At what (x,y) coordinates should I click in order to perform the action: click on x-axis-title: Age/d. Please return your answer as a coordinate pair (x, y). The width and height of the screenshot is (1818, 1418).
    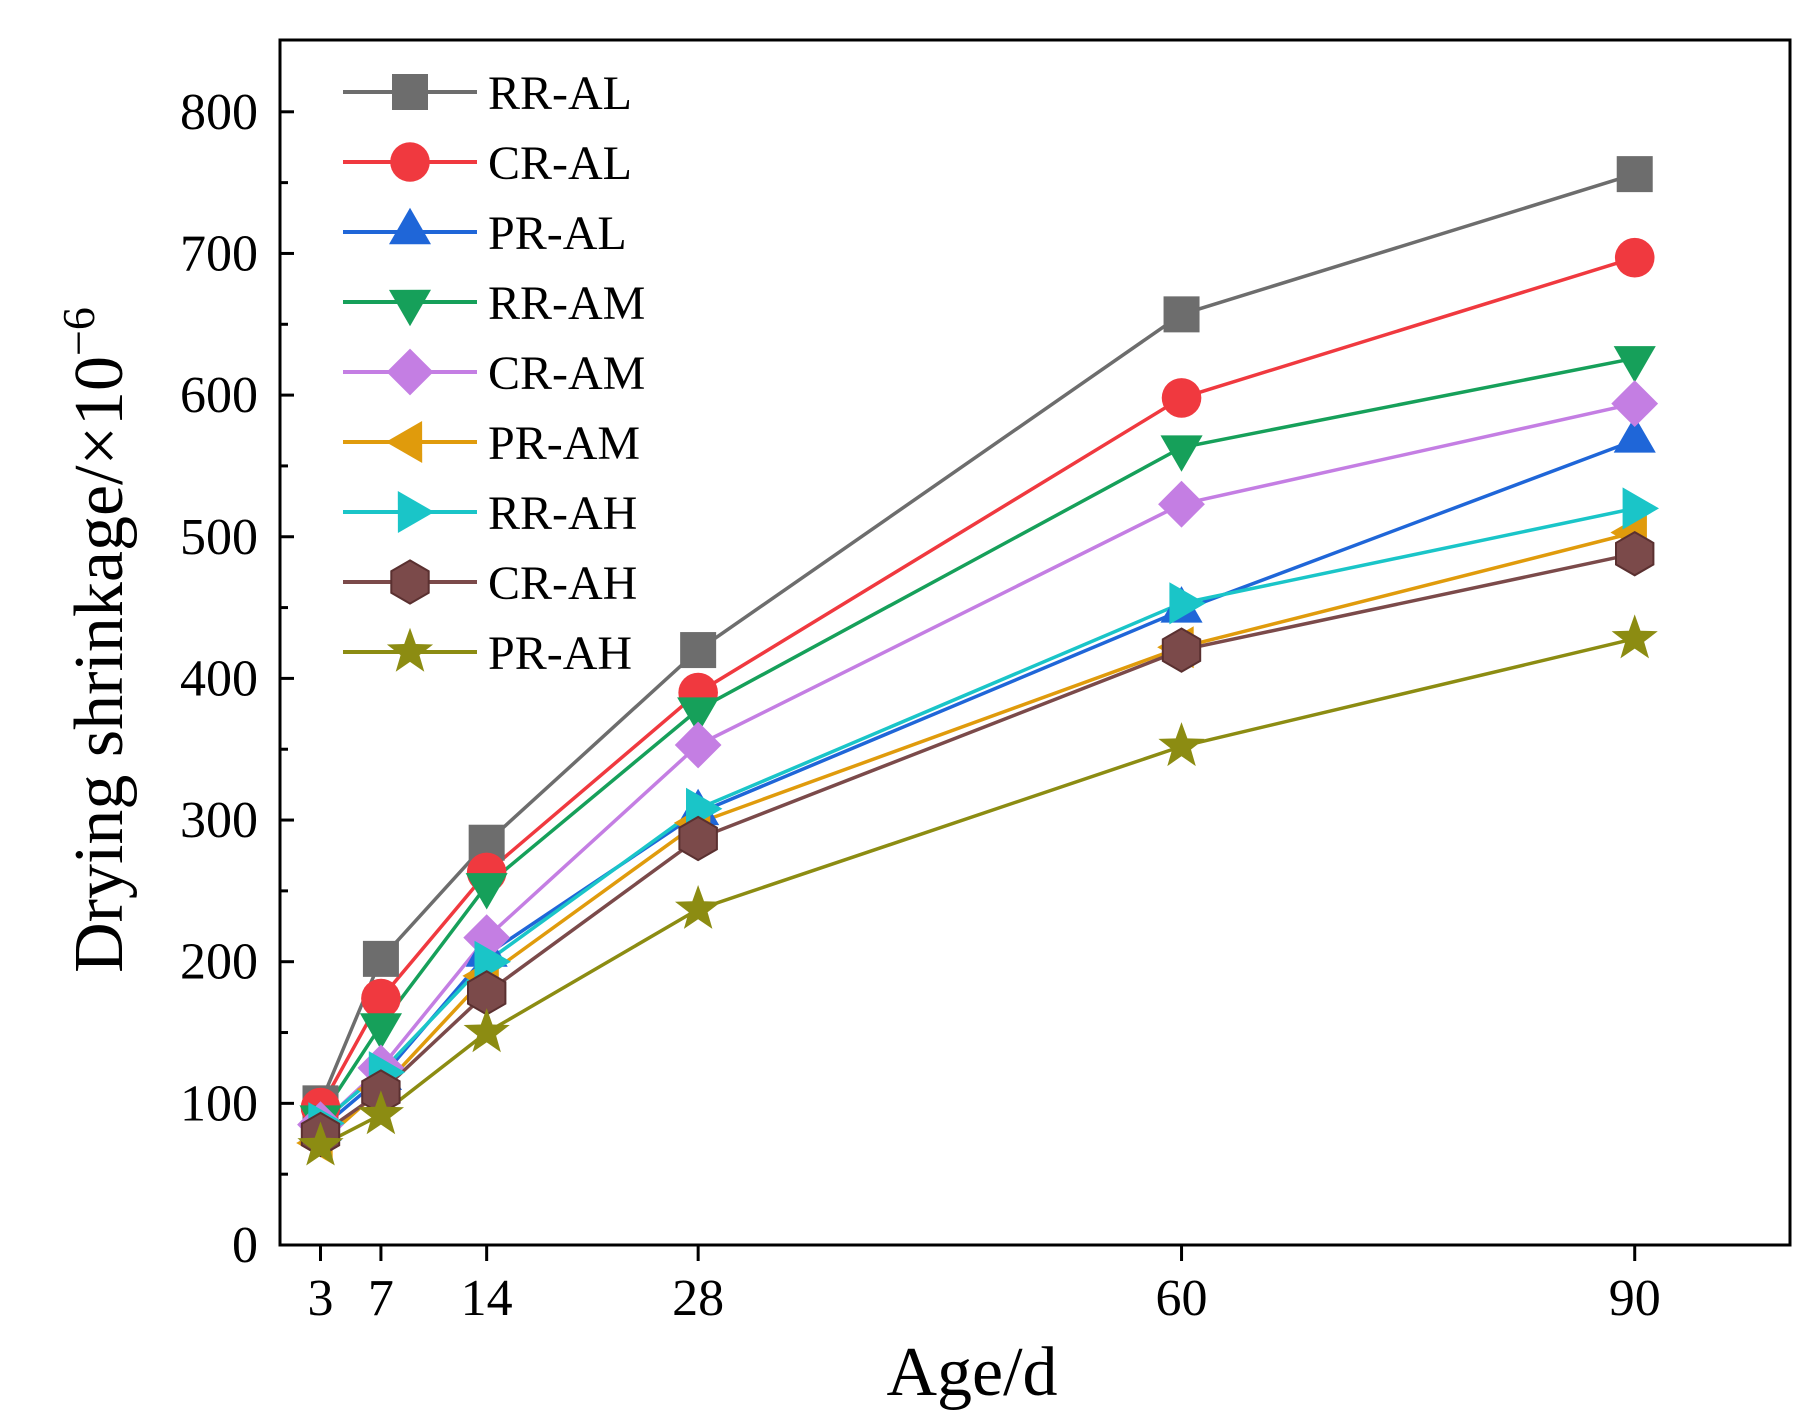
    Looking at the image, I should click on (971, 1372).